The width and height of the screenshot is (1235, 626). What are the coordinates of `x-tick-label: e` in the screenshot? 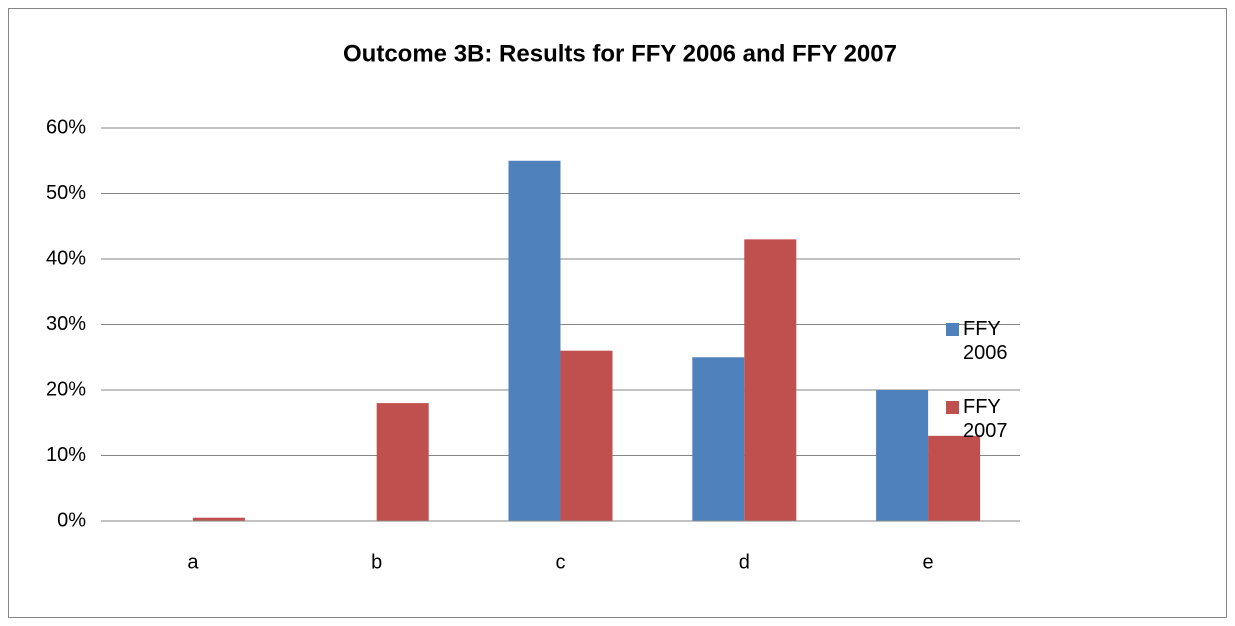 It's located at (928, 562).